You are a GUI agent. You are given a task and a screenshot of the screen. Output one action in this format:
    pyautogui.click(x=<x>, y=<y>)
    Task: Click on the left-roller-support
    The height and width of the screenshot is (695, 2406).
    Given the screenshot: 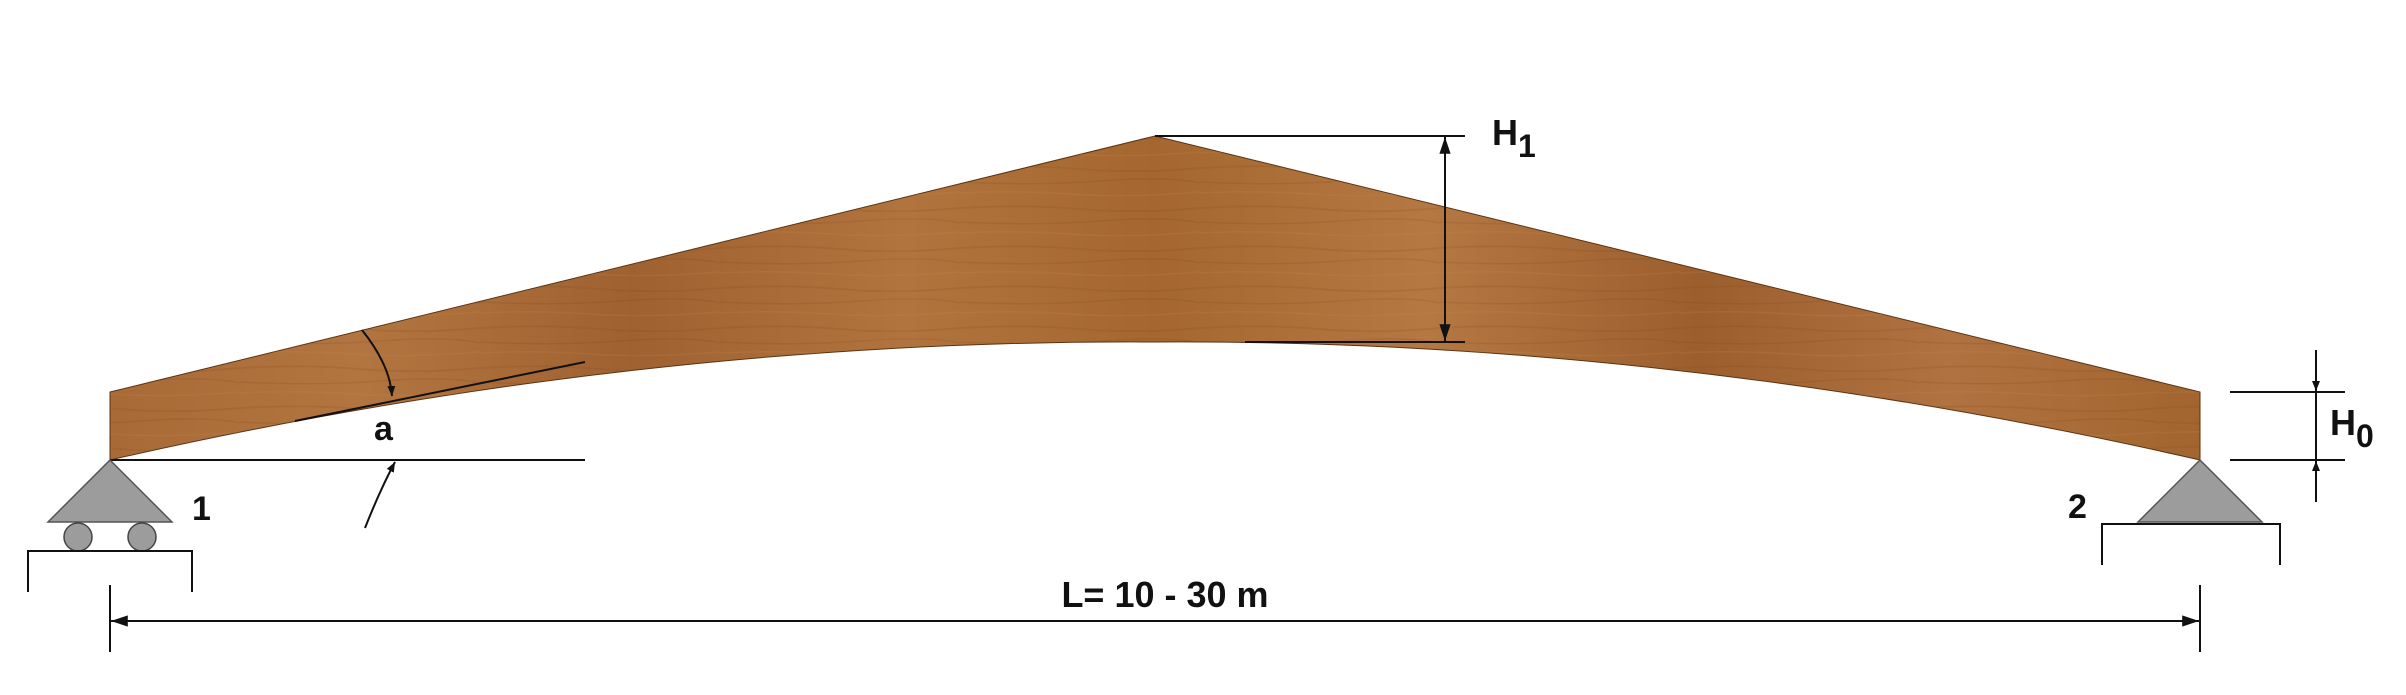 What is the action you would take?
    pyautogui.click(x=110, y=525)
    